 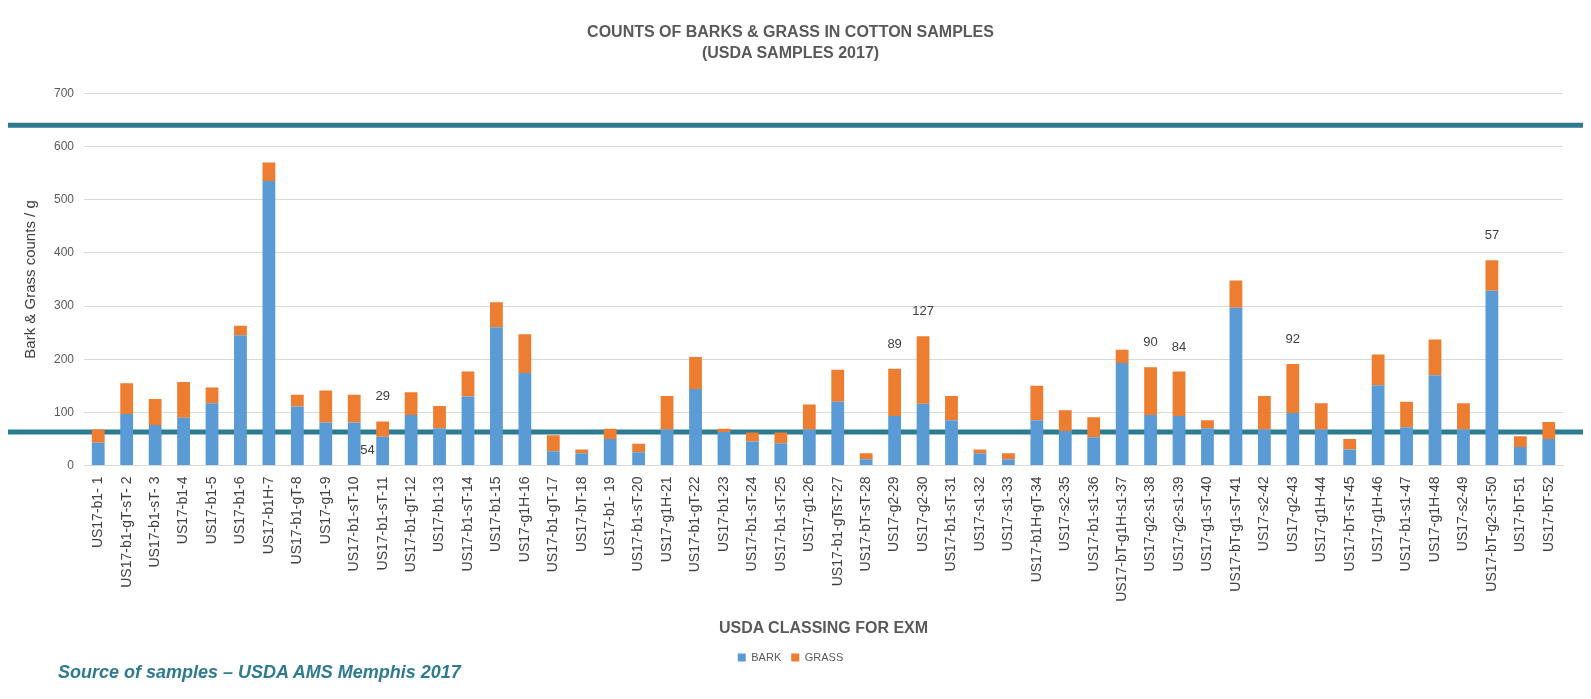 What do you see at coordinates (1035, 529) in the screenshot?
I see `x-tick-label: US17-b1H-gT-34` at bounding box center [1035, 529].